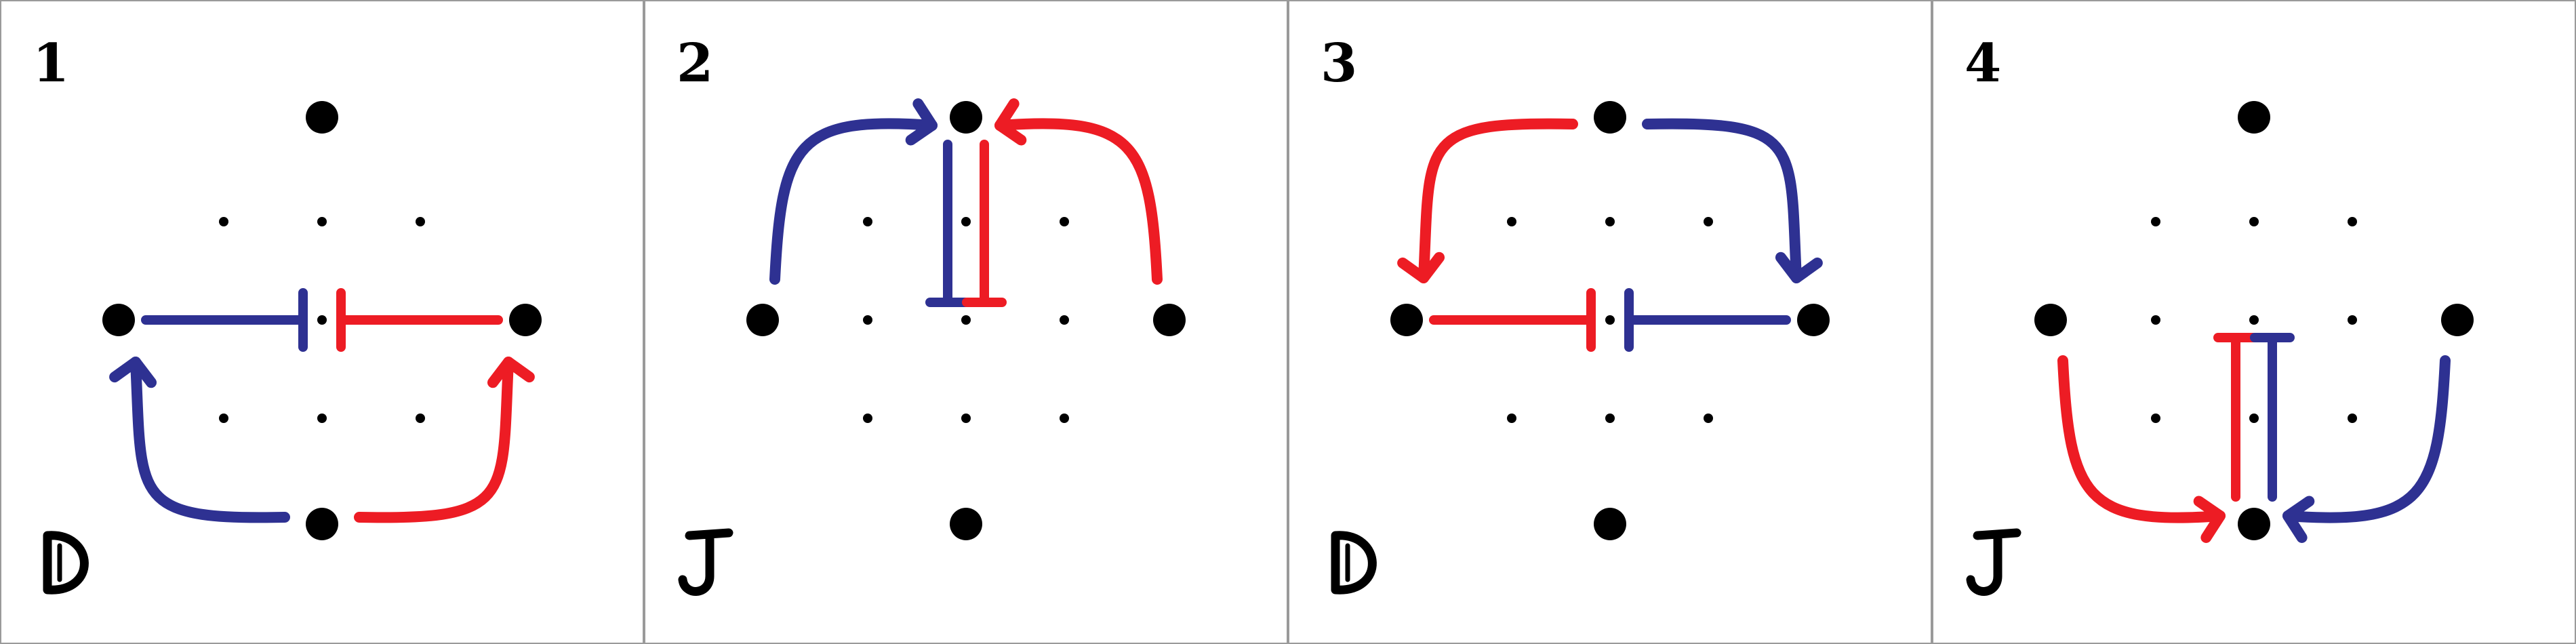  What do you see at coordinates (1722, 200) in the screenshot?
I see `arc-blue-top-to-right` at bounding box center [1722, 200].